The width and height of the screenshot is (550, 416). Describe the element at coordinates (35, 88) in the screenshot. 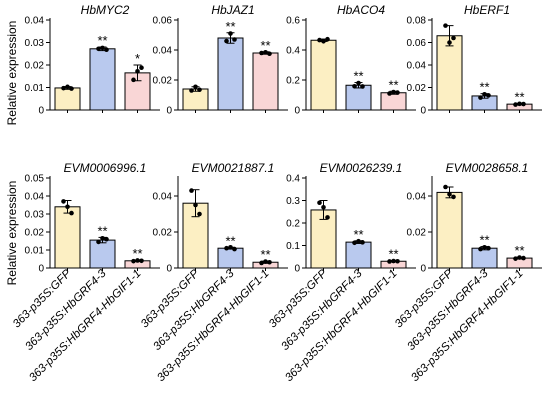

I see `y-tick-label: 0.01` at that location.